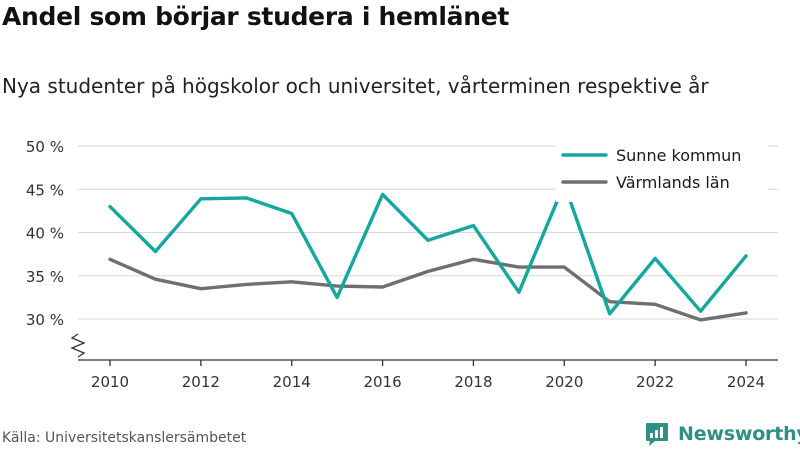 The width and height of the screenshot is (800, 450). I want to click on x-tick-label: 2010, so click(110, 382).